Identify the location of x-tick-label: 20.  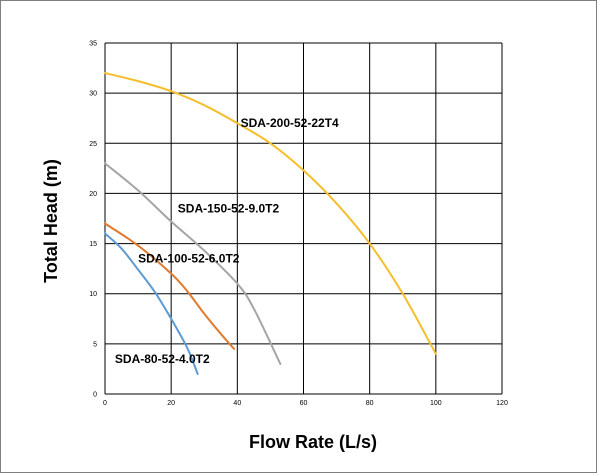
(171, 403).